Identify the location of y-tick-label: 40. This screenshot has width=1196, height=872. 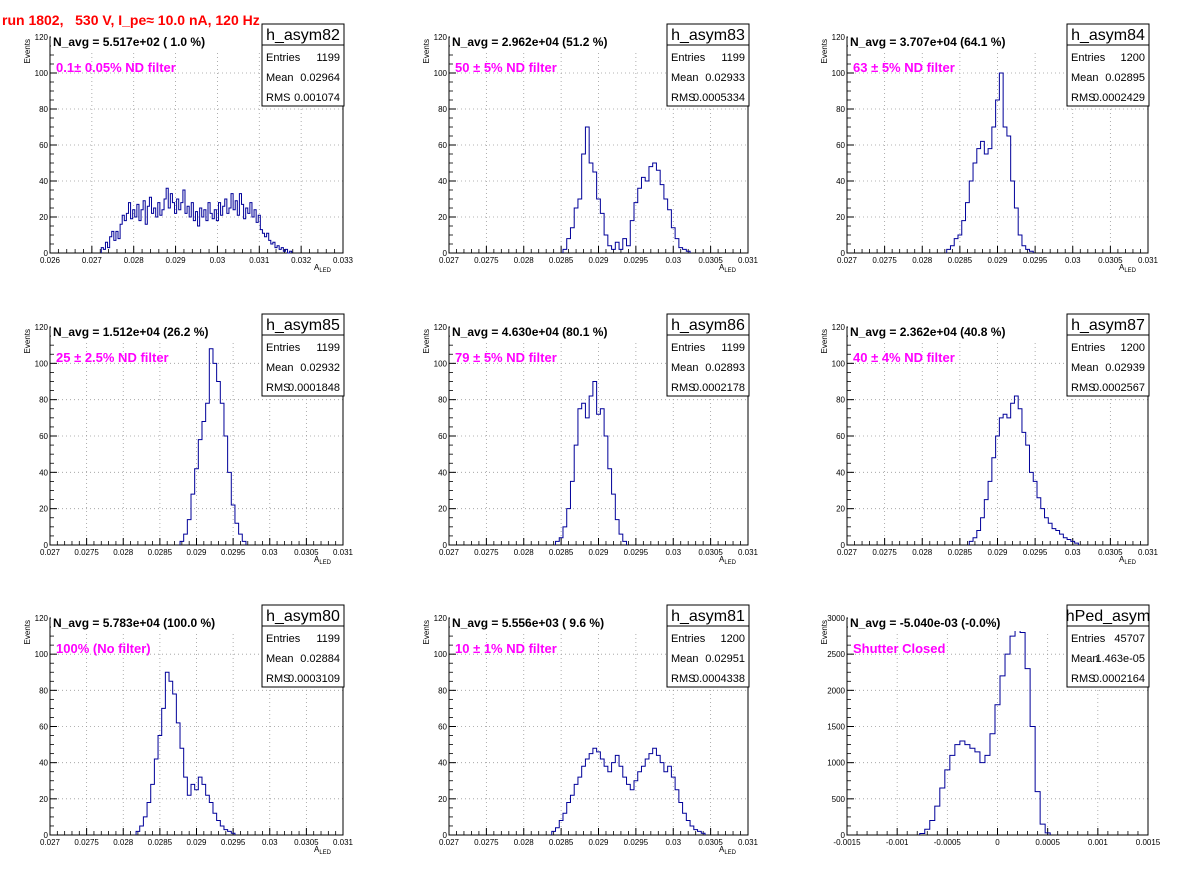
(840, 181).